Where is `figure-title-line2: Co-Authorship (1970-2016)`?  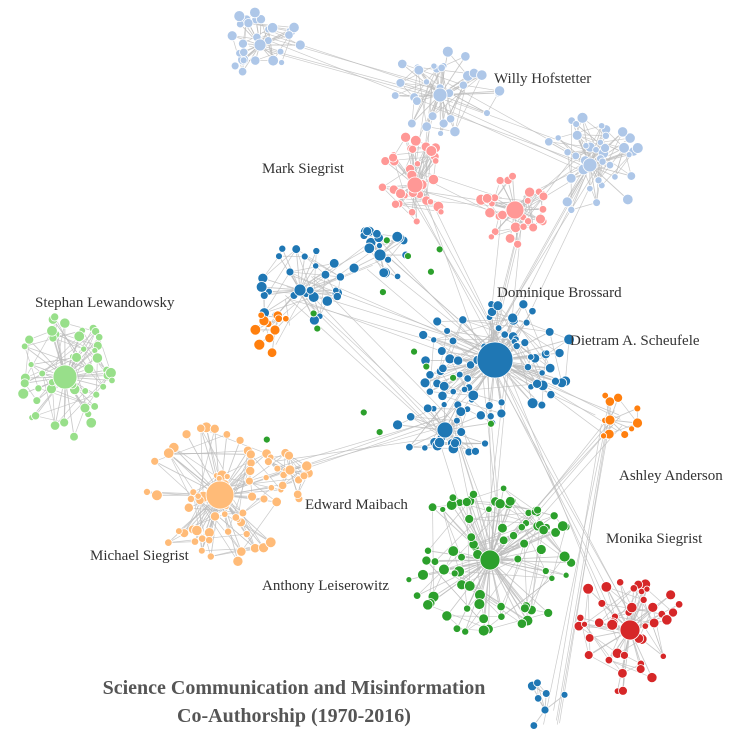 figure-title-line2: Co-Authorship (1970-2016) is located at coordinates (294, 716).